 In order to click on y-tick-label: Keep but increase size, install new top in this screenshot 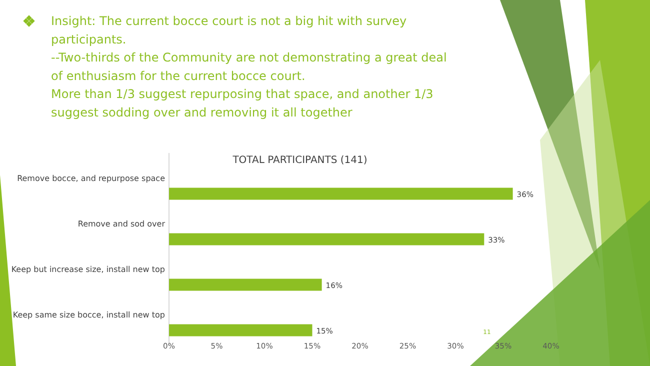, I will do `click(88, 269)`.